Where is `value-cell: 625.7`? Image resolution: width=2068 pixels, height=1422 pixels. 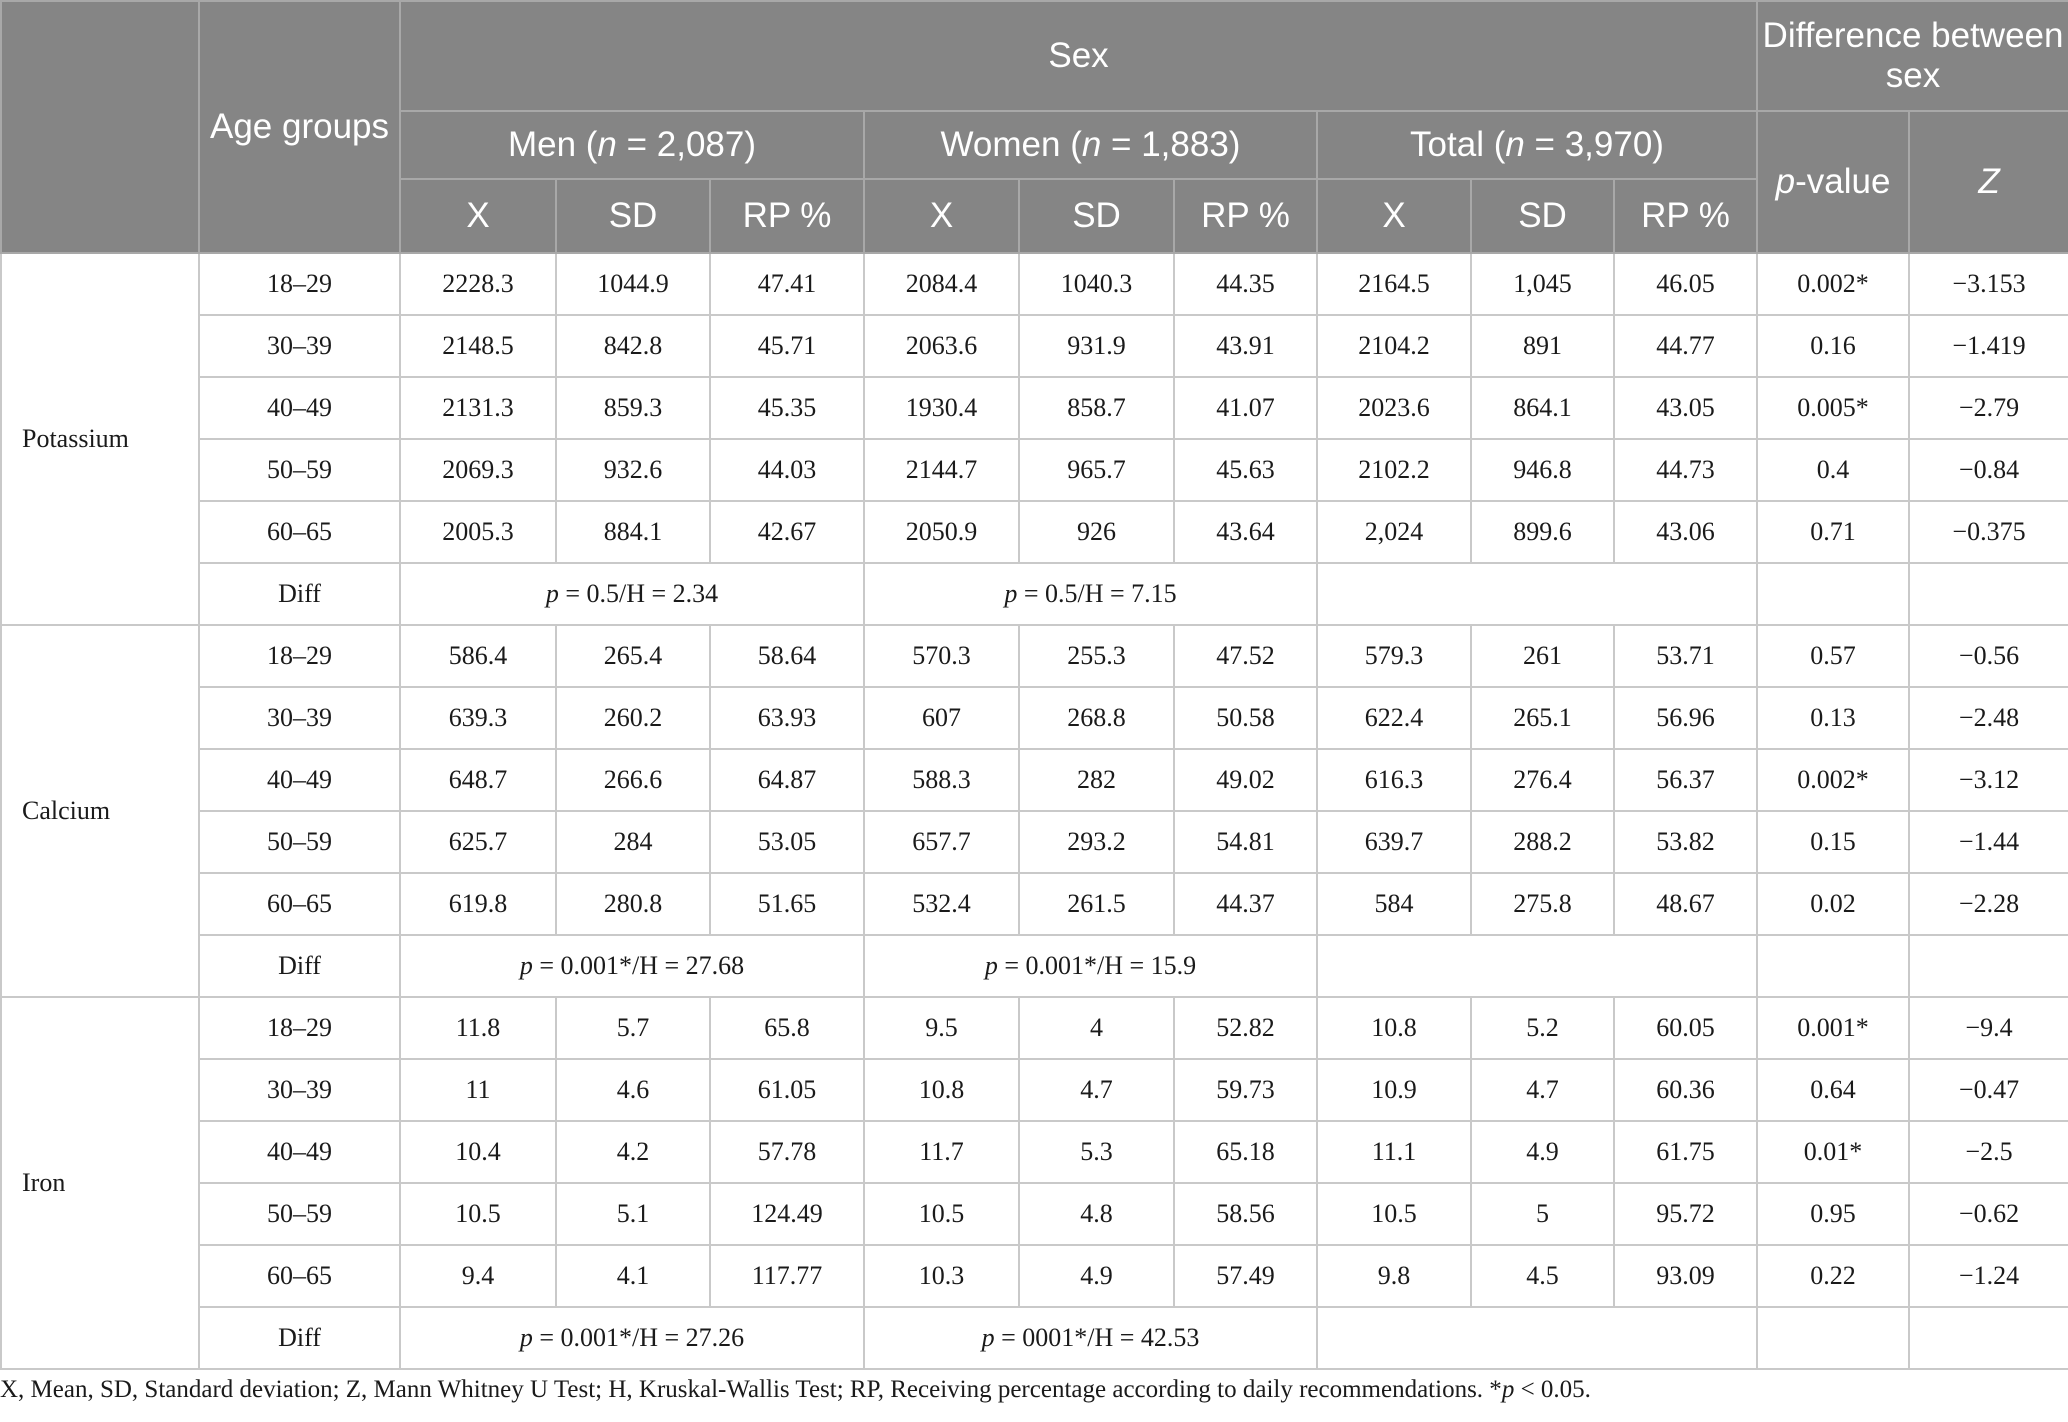 value-cell: 625.7 is located at coordinates (478, 842).